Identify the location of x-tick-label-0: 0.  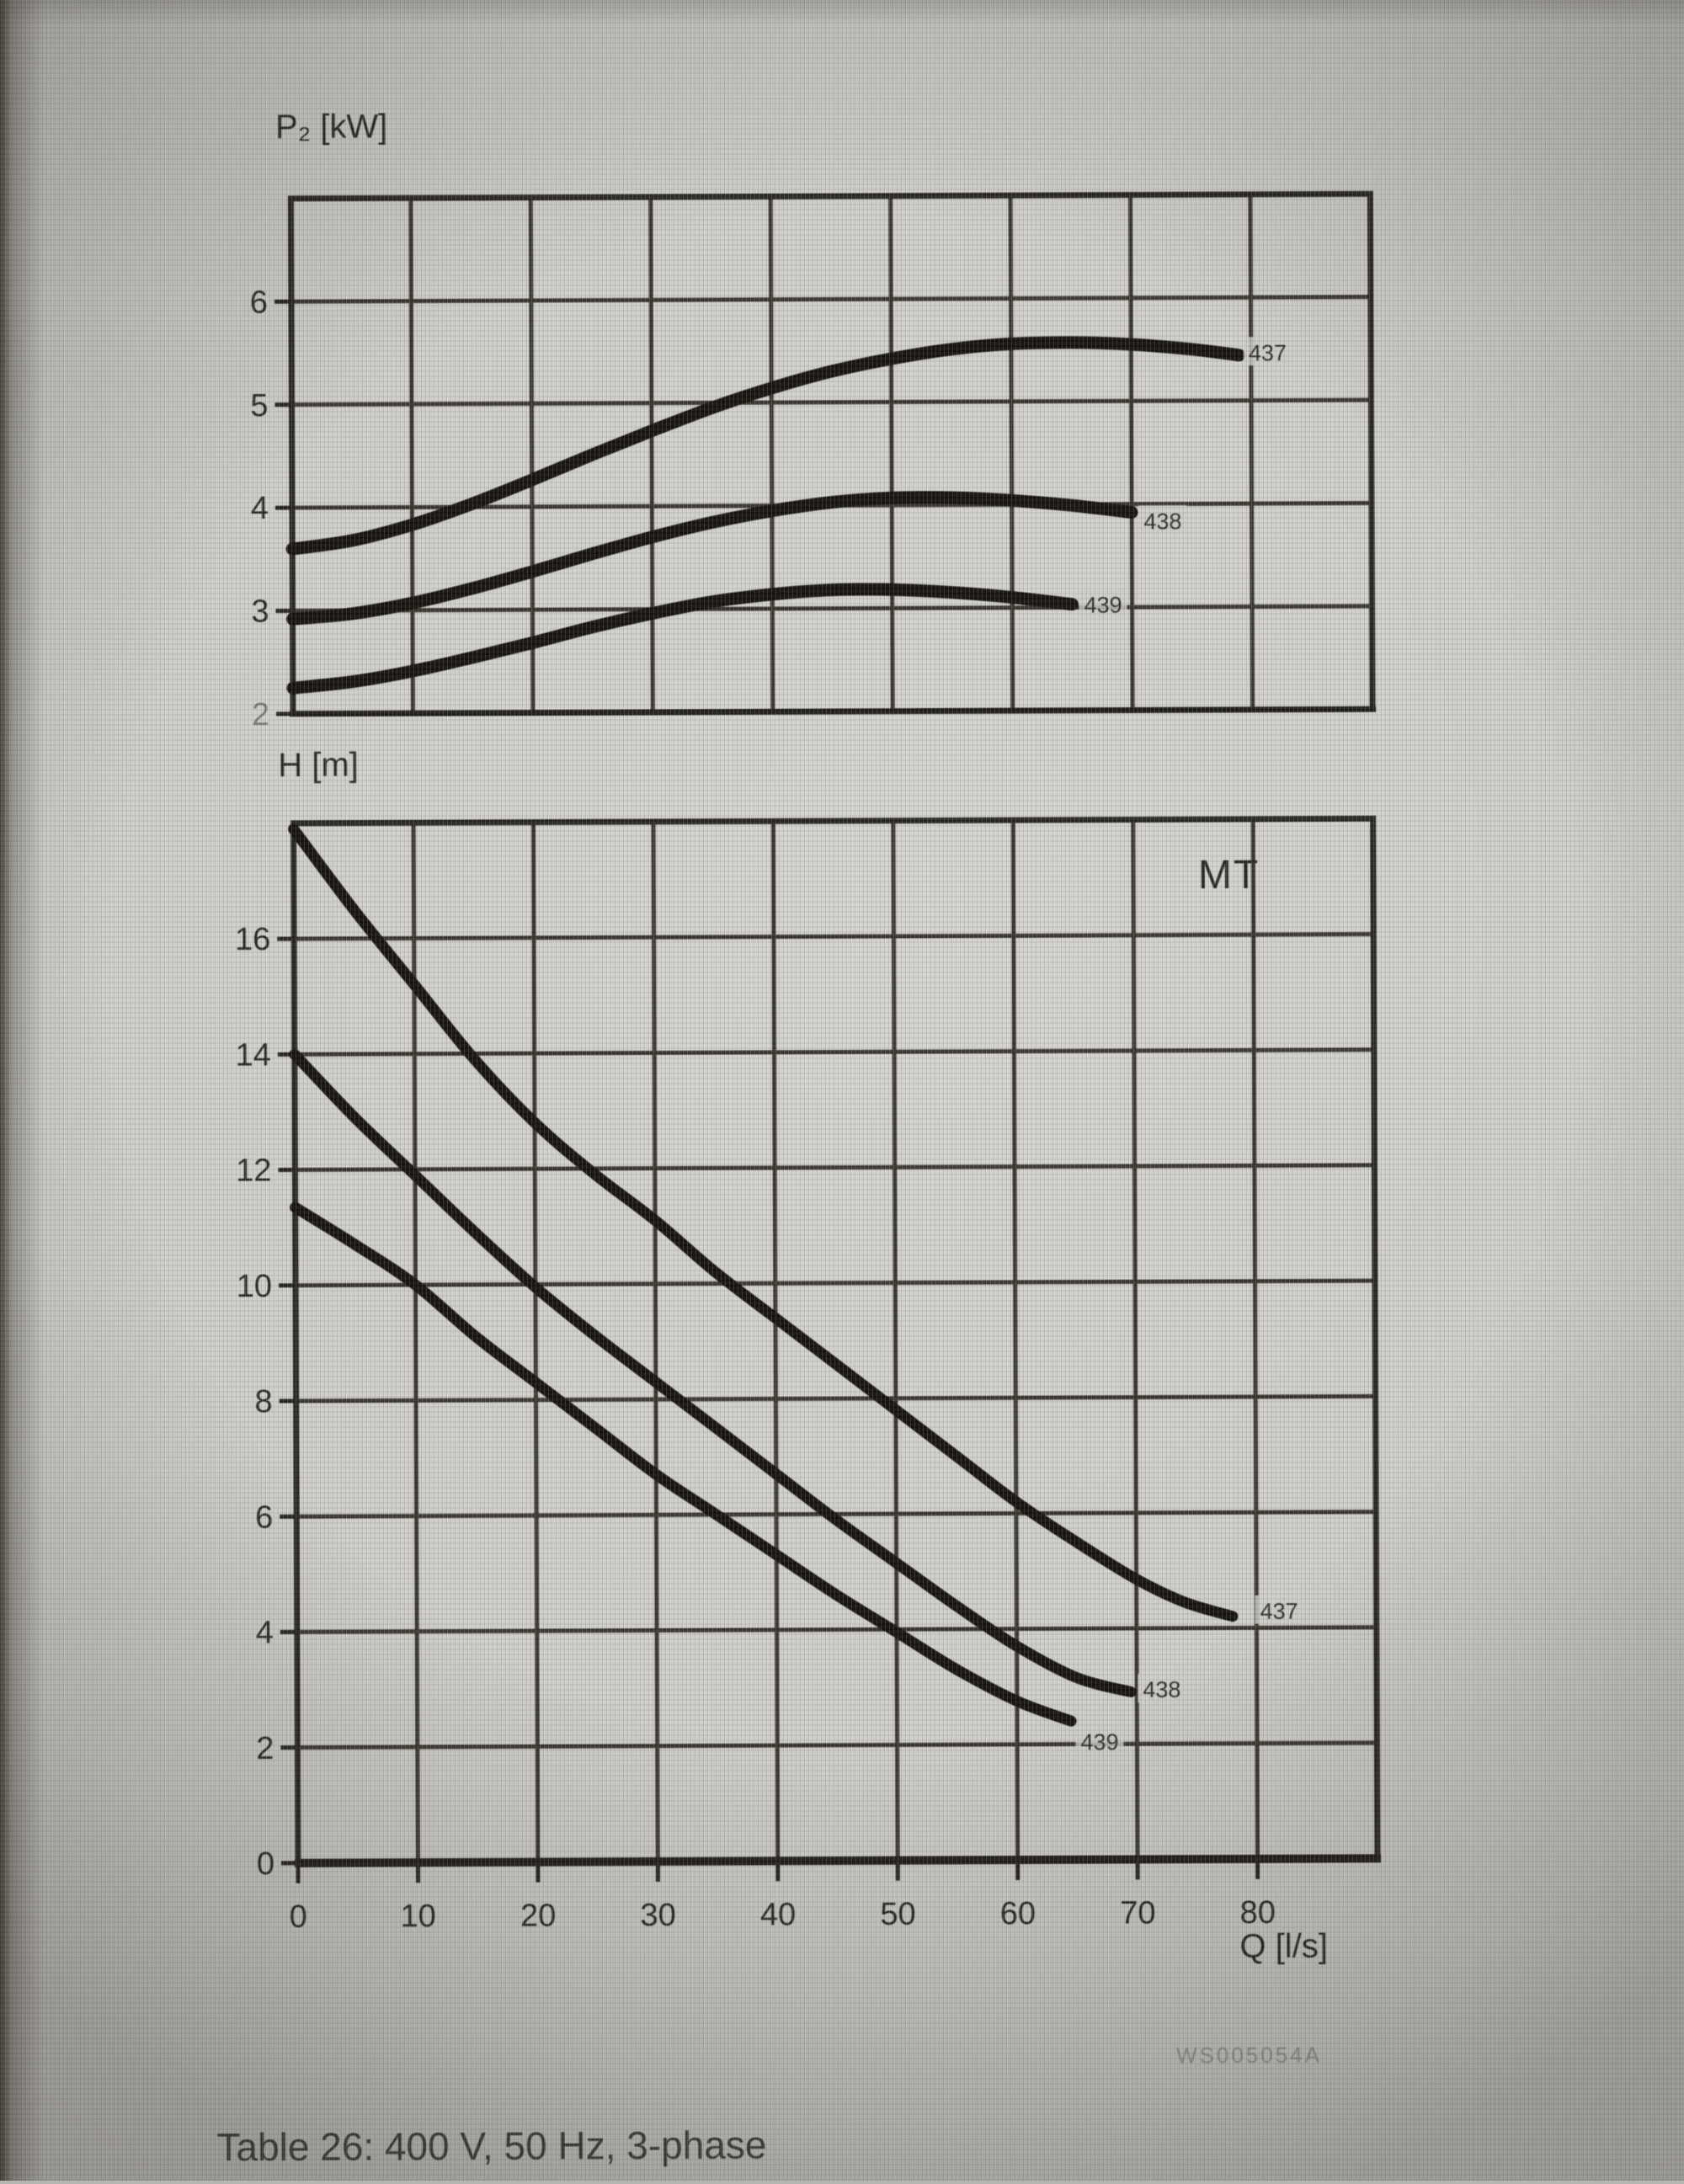
(298, 1917).